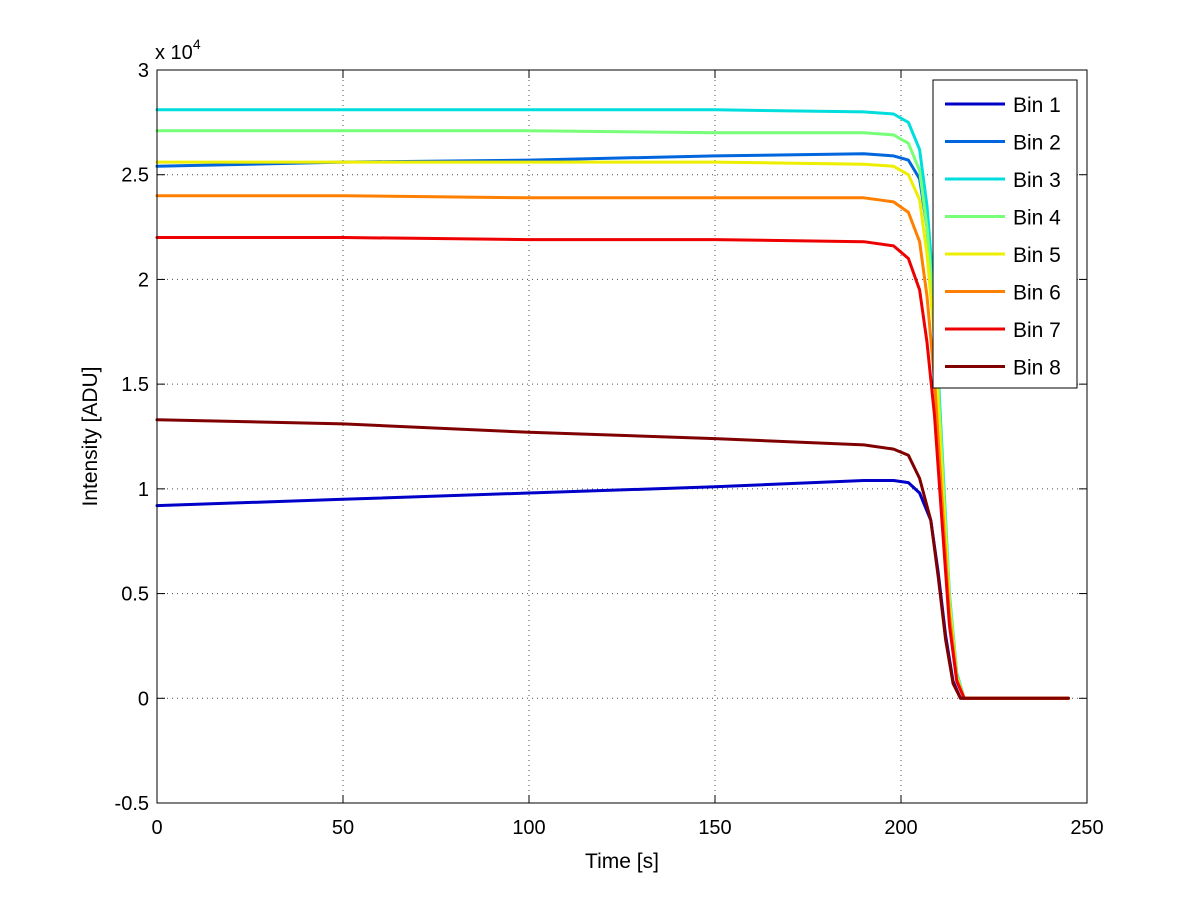  I want to click on y-tick-label: 0.5, so click(135, 595).